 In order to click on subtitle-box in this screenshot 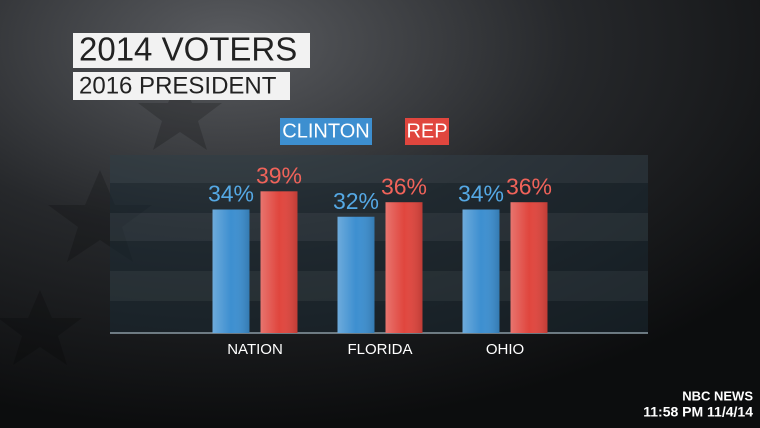, I will do `click(181, 86)`.